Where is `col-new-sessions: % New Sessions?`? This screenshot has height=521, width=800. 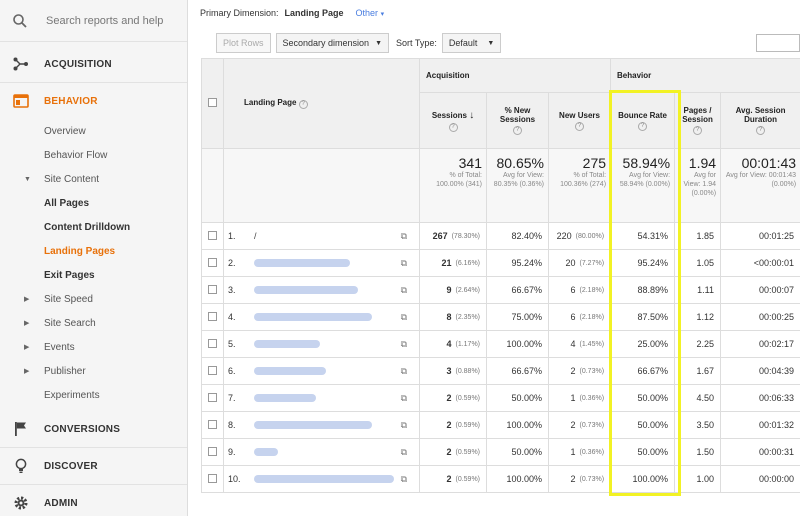 col-new-sessions: % New Sessions? is located at coordinates (518, 121).